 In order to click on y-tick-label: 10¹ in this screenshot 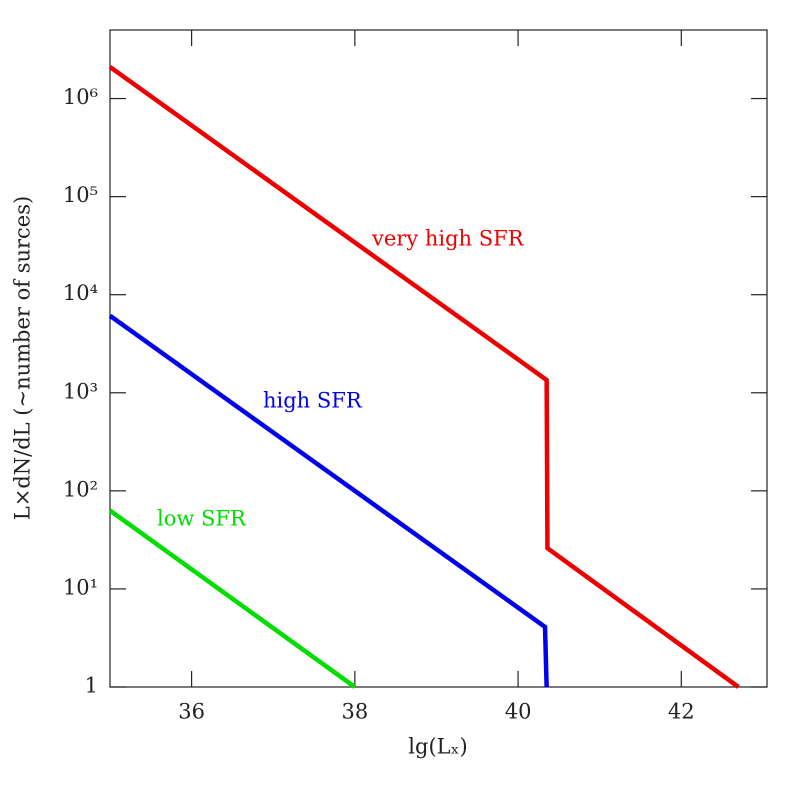, I will do `click(80, 587)`.